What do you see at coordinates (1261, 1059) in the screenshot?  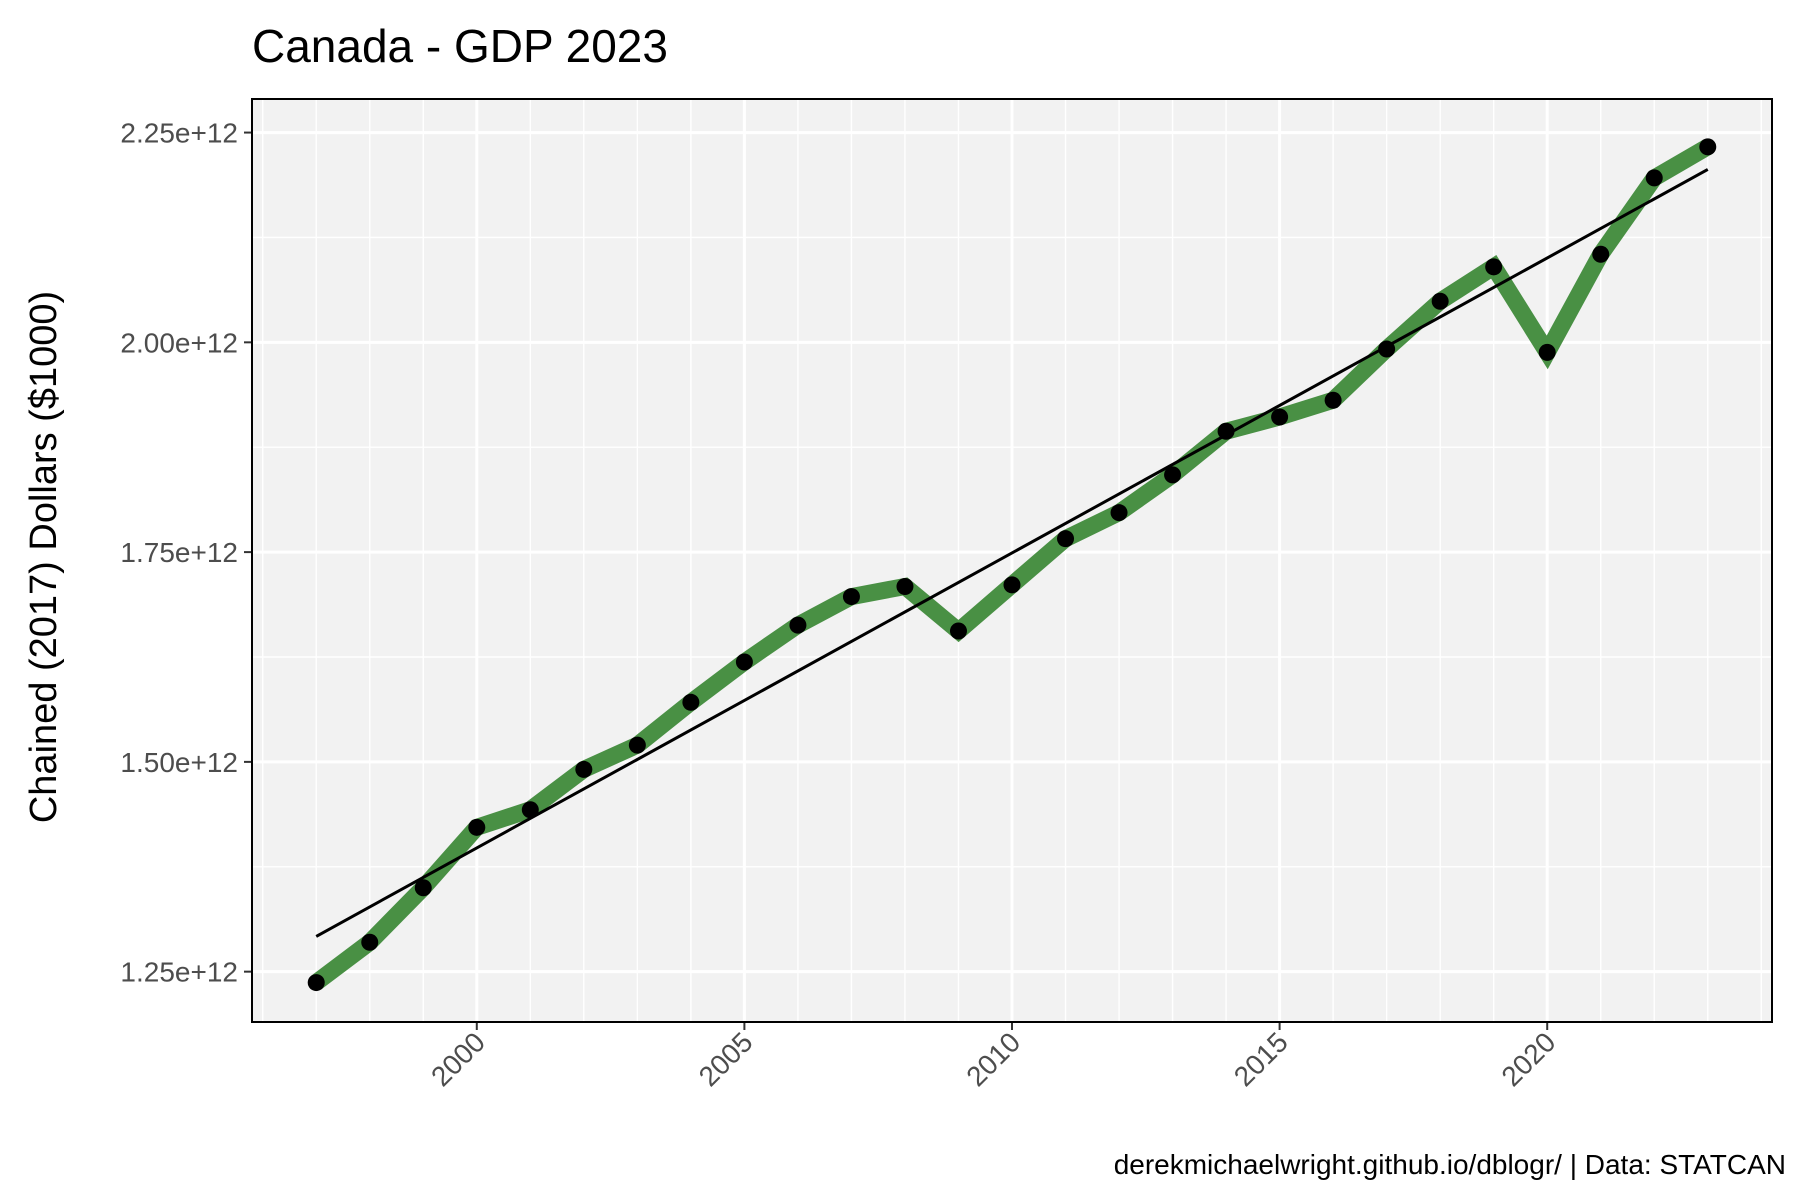 I see `x-tick-label: 2015` at bounding box center [1261, 1059].